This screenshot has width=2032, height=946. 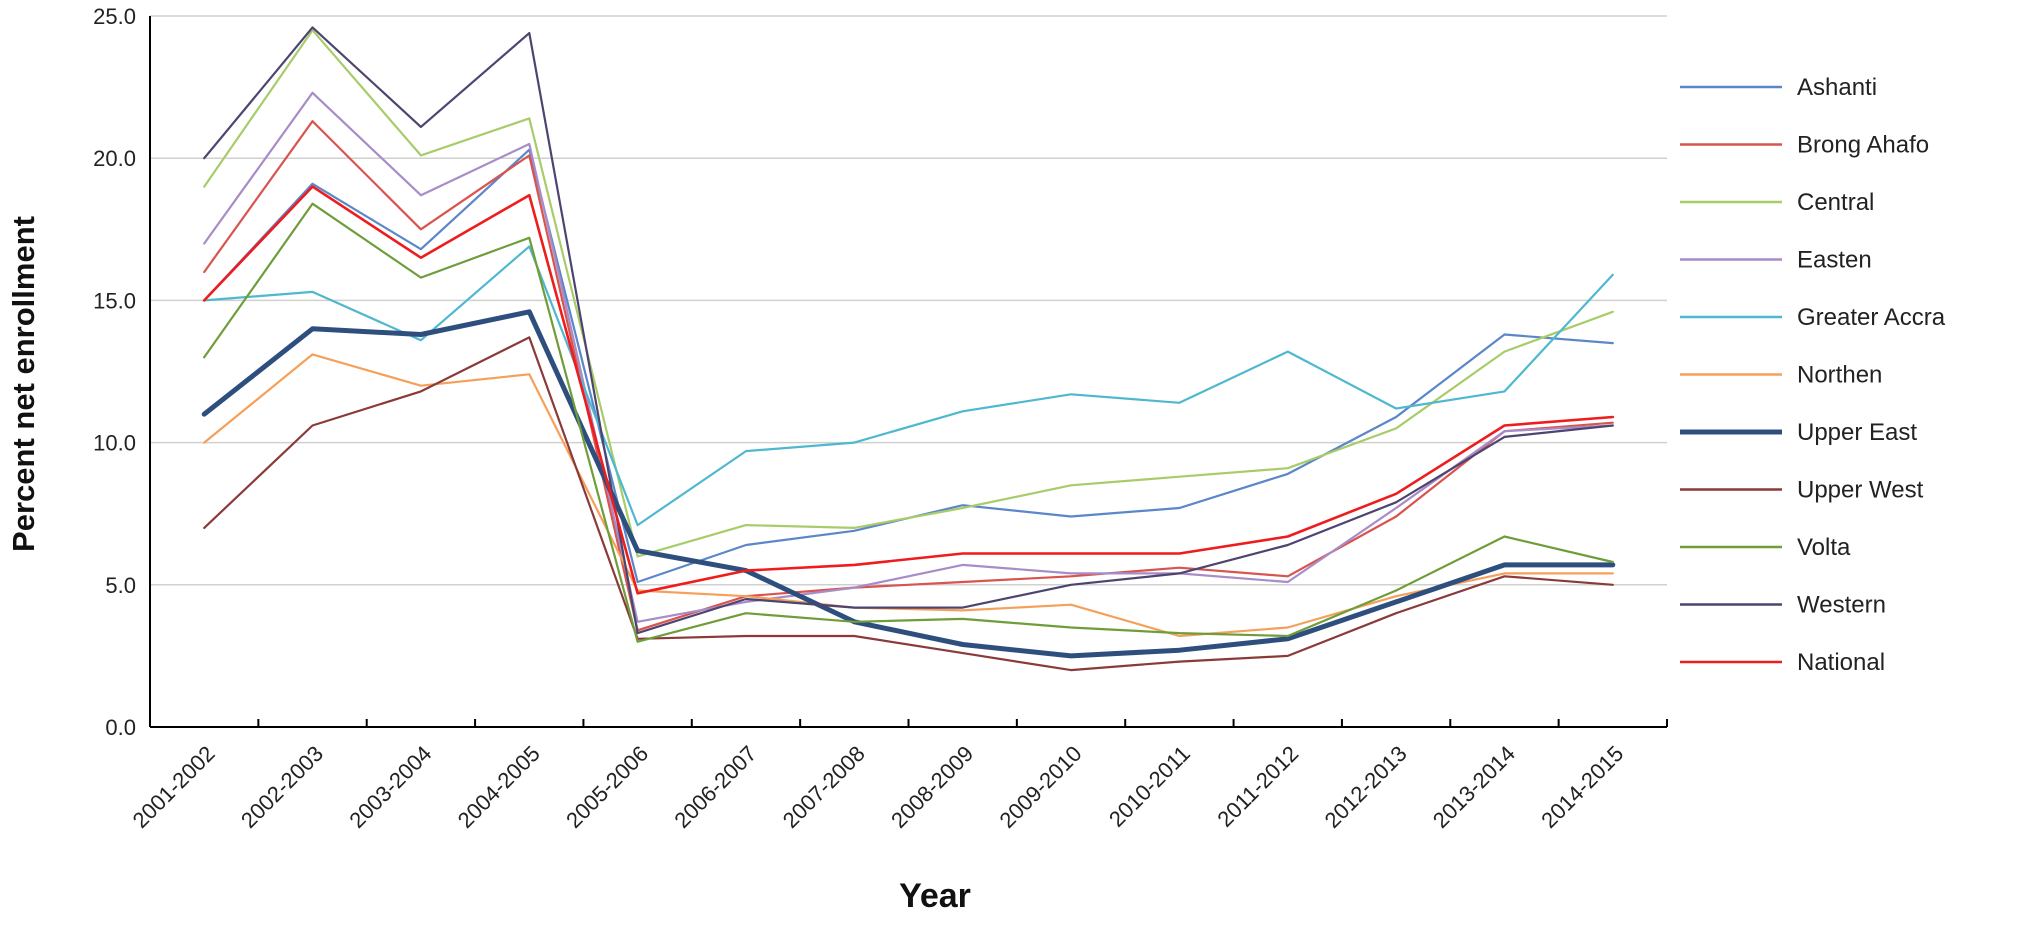 I want to click on y-tick-label: 15.0, so click(x=114, y=300).